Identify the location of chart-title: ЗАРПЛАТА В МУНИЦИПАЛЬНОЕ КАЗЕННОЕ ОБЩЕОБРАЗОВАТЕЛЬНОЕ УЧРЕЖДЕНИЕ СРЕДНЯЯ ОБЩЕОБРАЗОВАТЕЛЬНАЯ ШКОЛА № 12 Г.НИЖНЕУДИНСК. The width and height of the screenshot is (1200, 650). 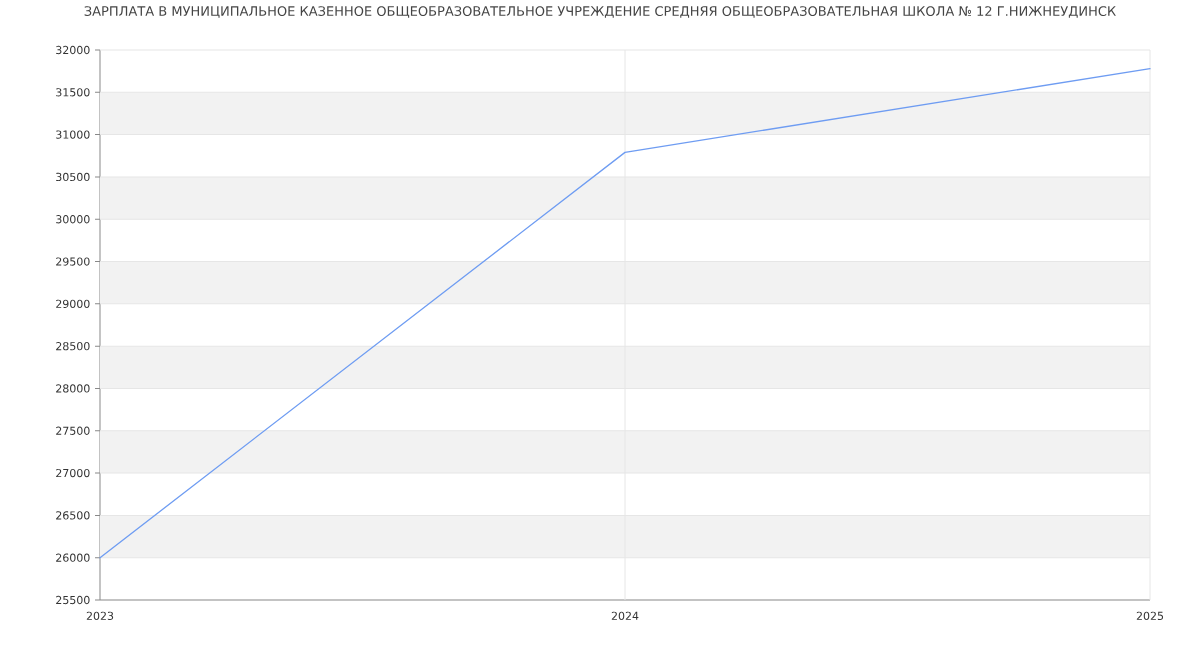
(600, 12).